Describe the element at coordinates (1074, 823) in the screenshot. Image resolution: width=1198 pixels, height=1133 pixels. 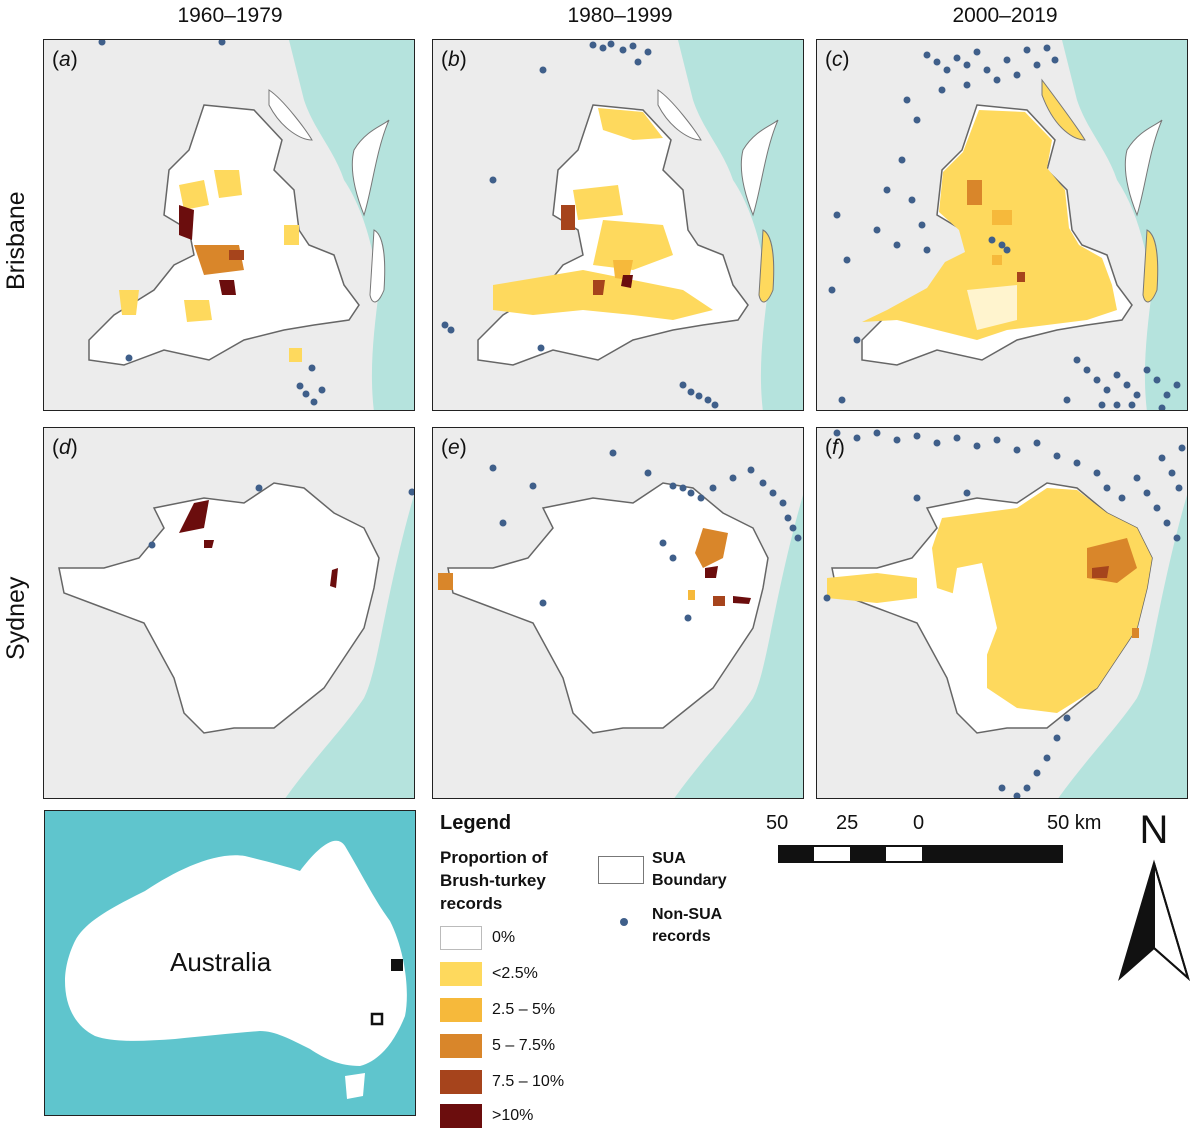
I see `scale-label-50-km: 50 km` at that location.